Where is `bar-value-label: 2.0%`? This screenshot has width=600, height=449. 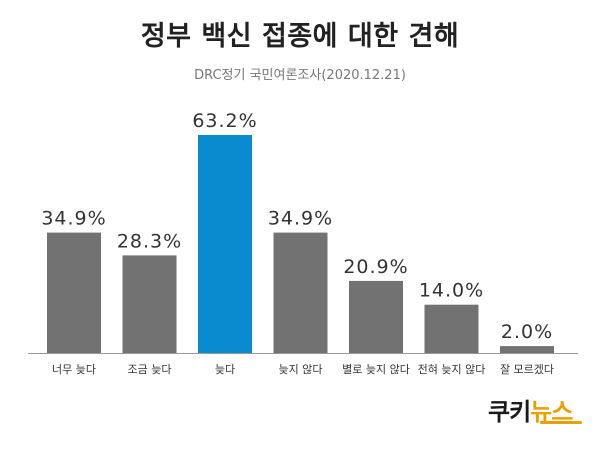
bar-value-label: 2.0% is located at coordinates (527, 332).